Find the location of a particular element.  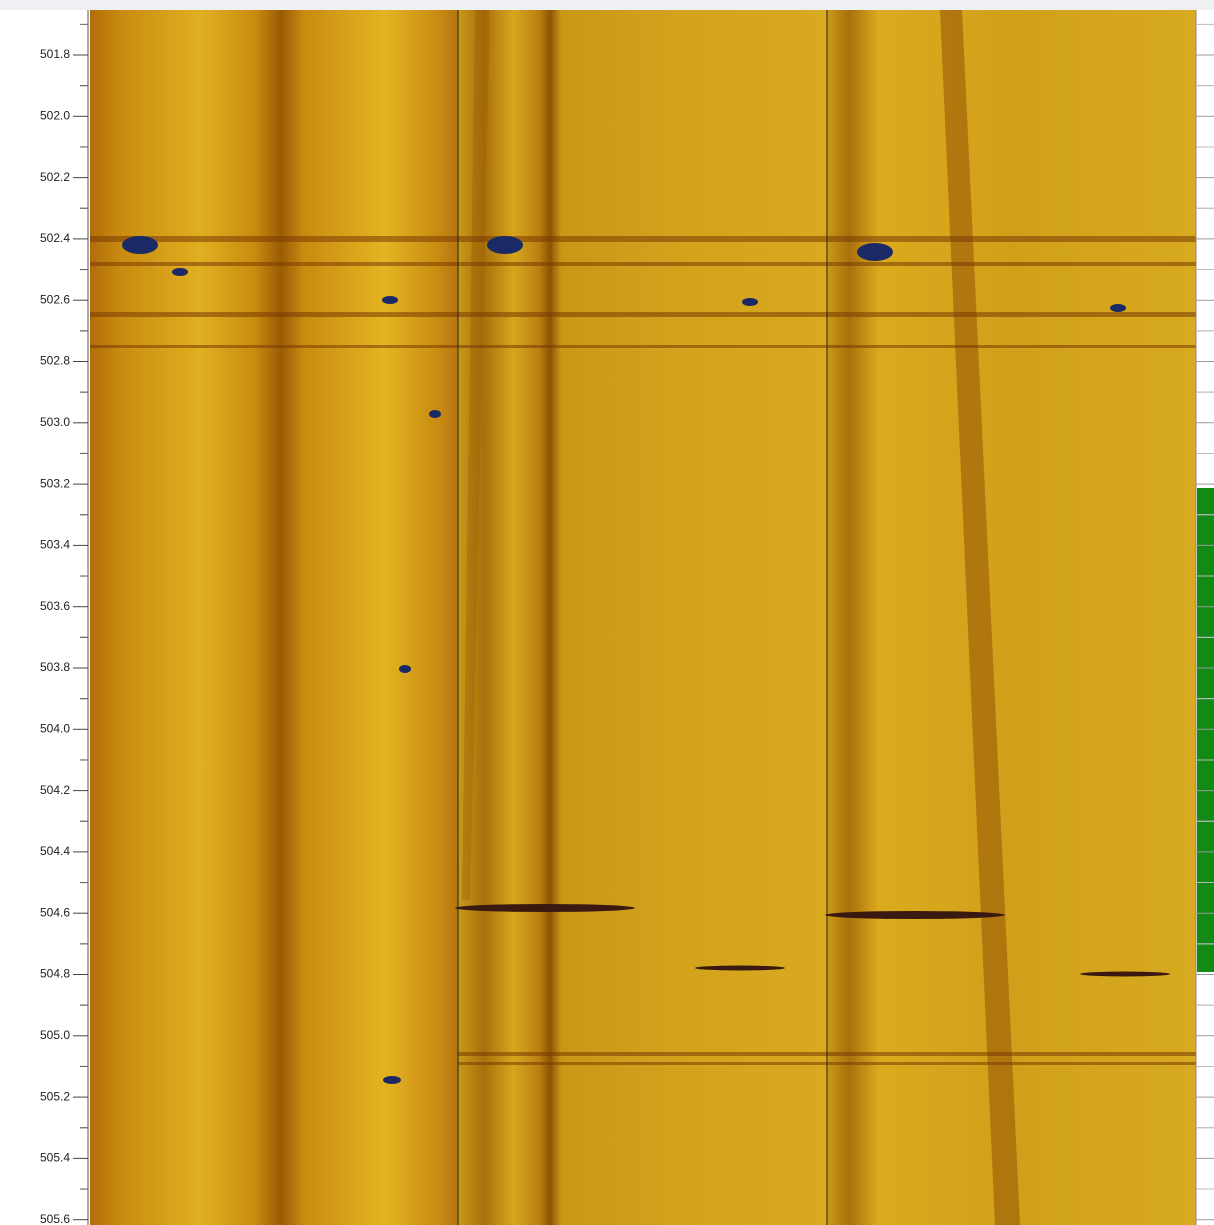

depth-label: 505.0 is located at coordinates (55, 1035).